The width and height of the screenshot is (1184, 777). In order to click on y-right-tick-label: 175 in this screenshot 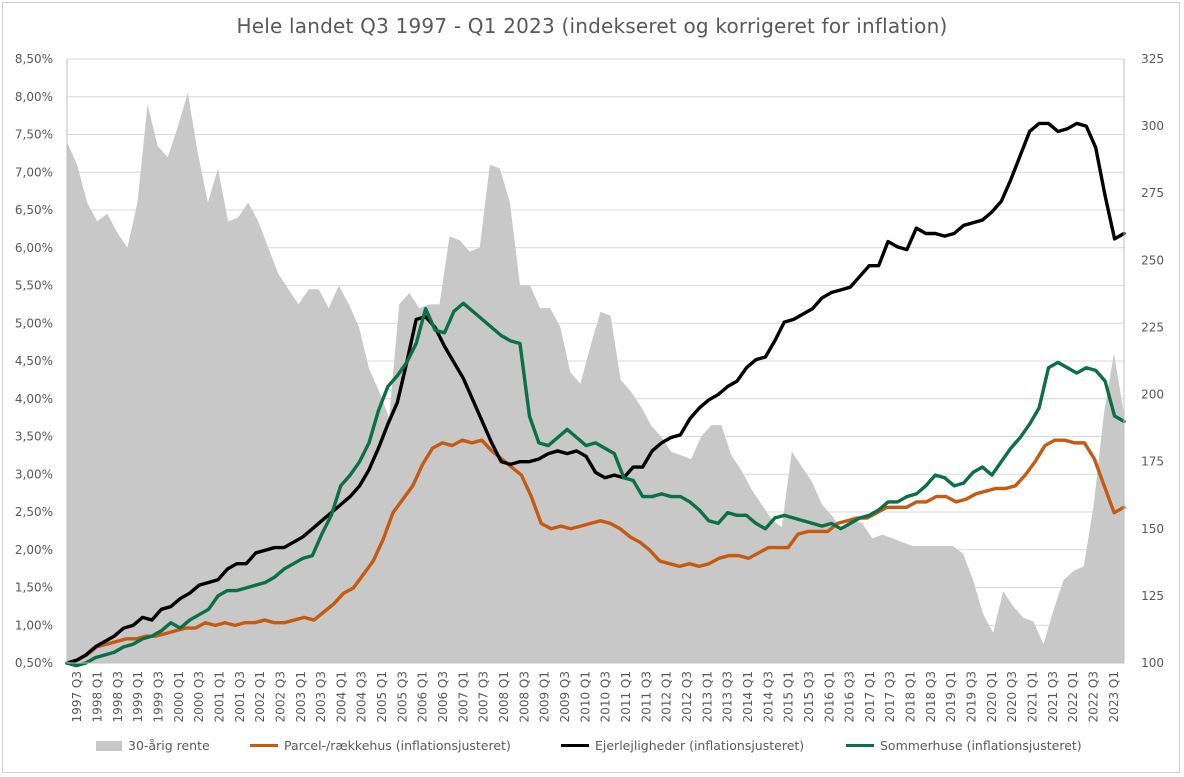, I will do `click(1152, 462)`.